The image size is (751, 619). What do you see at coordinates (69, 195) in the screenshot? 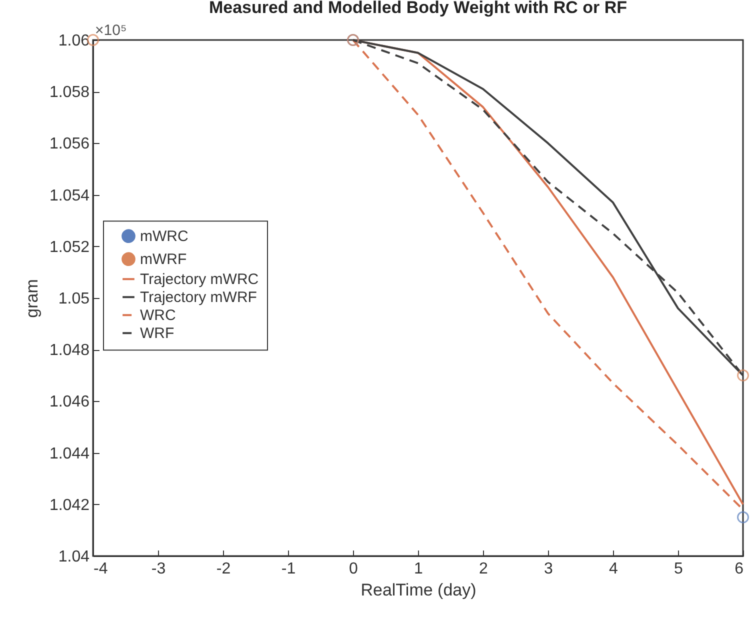
I see `y-tick-label: 1.054` at bounding box center [69, 195].